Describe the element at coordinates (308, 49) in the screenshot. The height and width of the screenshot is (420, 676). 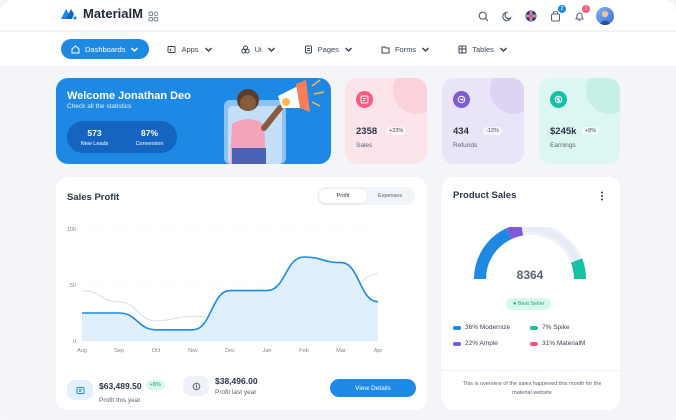
I see `pages-icon` at that location.